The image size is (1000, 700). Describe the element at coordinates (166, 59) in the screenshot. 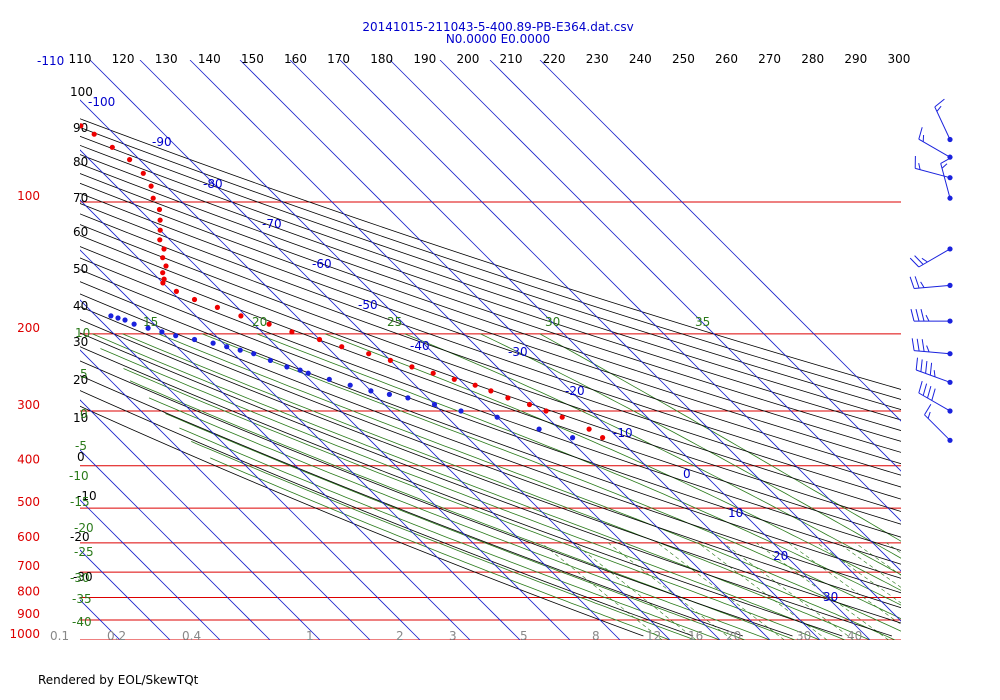

I see `top-axis-tick-label: 130` at that location.